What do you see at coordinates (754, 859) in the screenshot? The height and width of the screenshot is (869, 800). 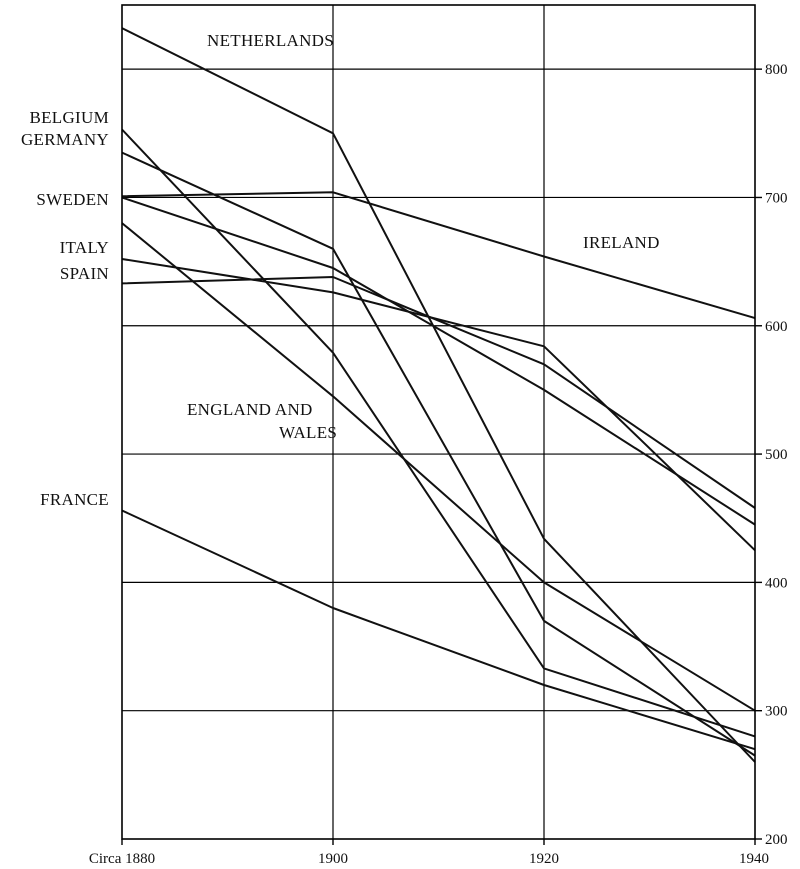 I see `x-tick-label-1940: 1940` at bounding box center [754, 859].